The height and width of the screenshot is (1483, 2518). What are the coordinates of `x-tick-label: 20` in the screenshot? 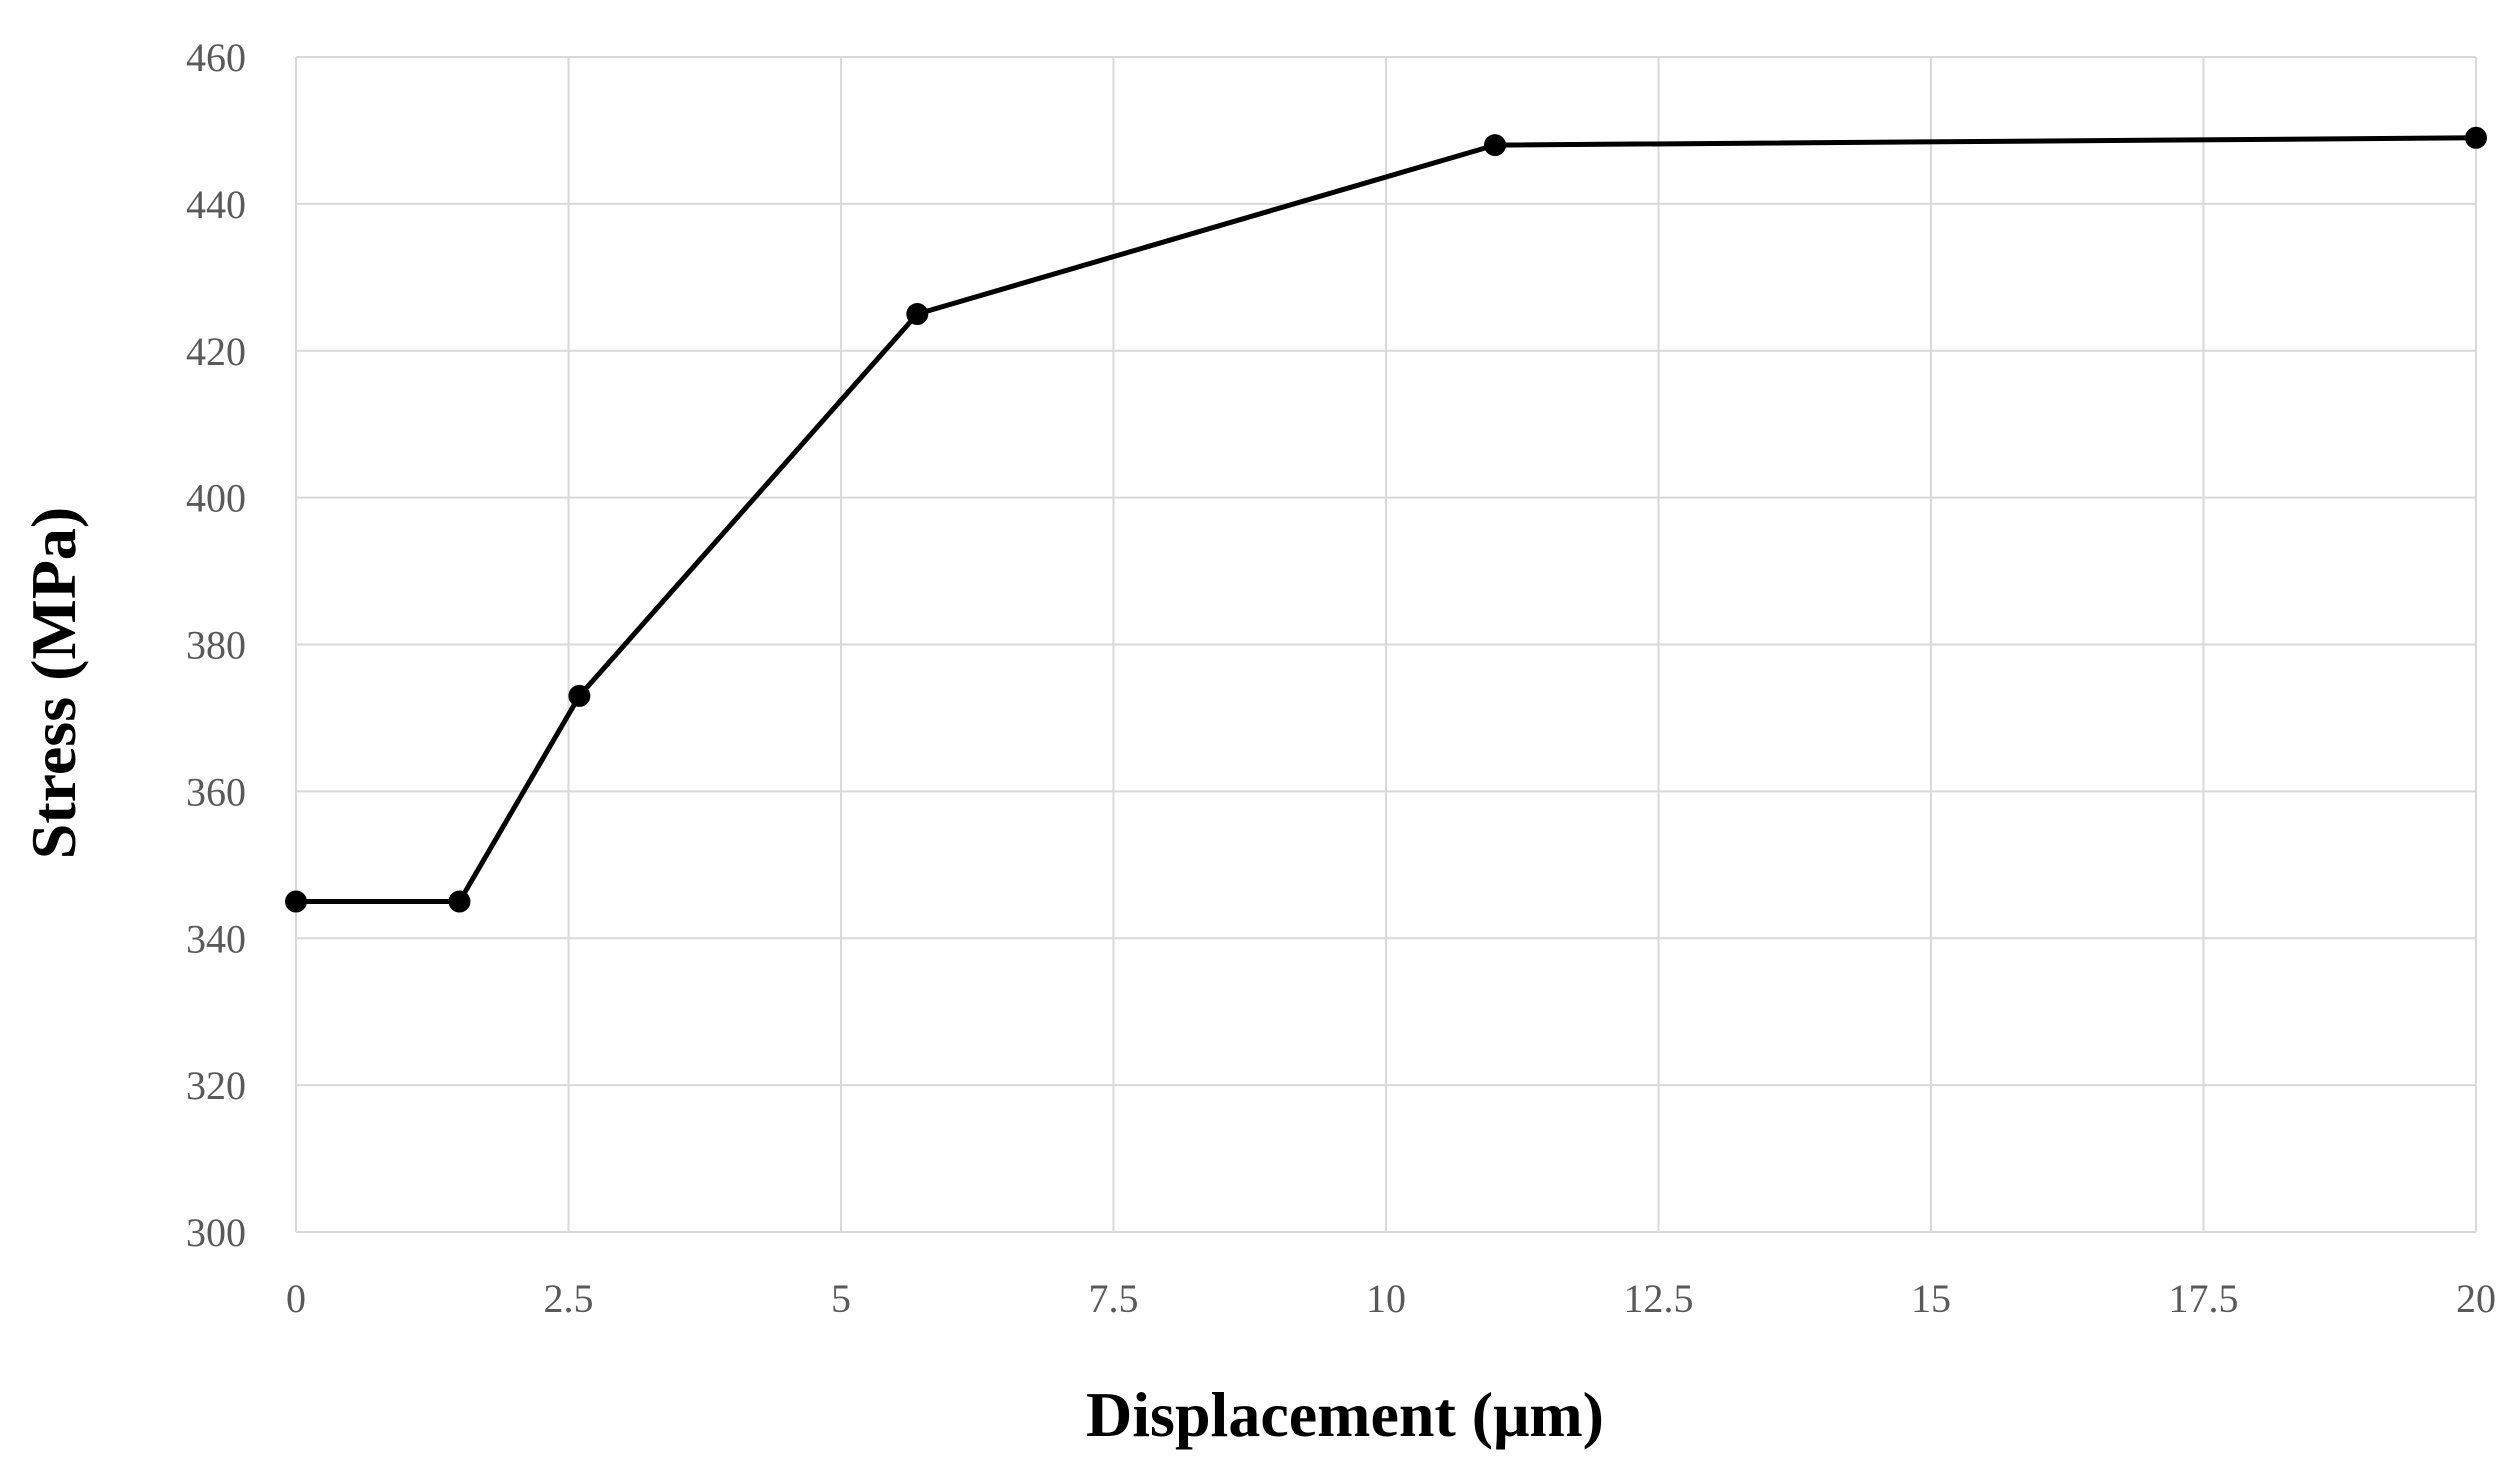 It's located at (2476, 1298).